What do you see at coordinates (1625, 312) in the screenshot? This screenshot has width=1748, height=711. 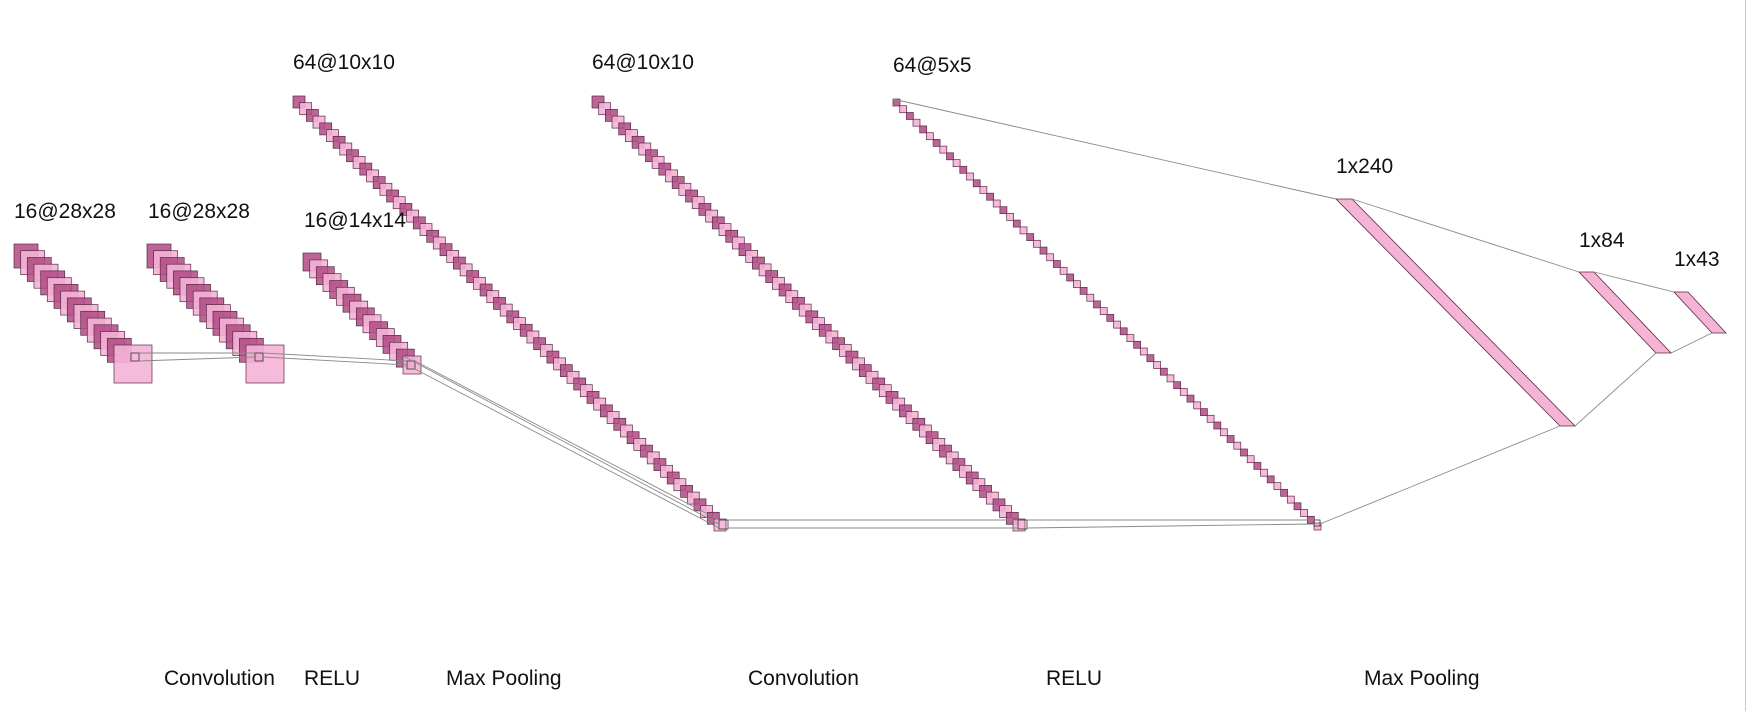 I see `fc-bar-fc2` at bounding box center [1625, 312].